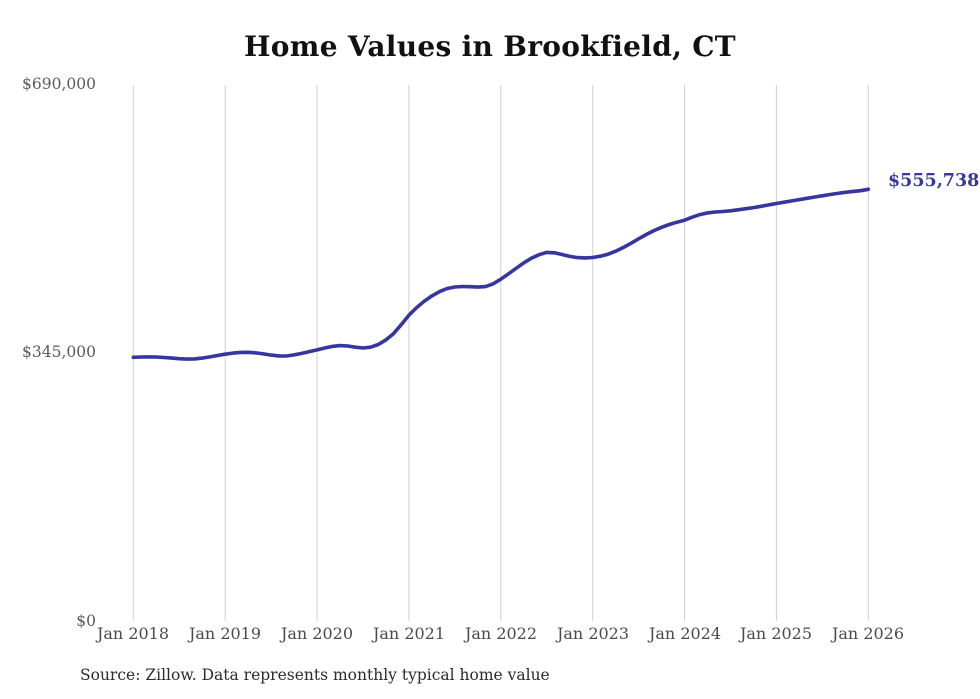  I want to click on y-axis-tick-690000: $690,000, so click(59, 84).